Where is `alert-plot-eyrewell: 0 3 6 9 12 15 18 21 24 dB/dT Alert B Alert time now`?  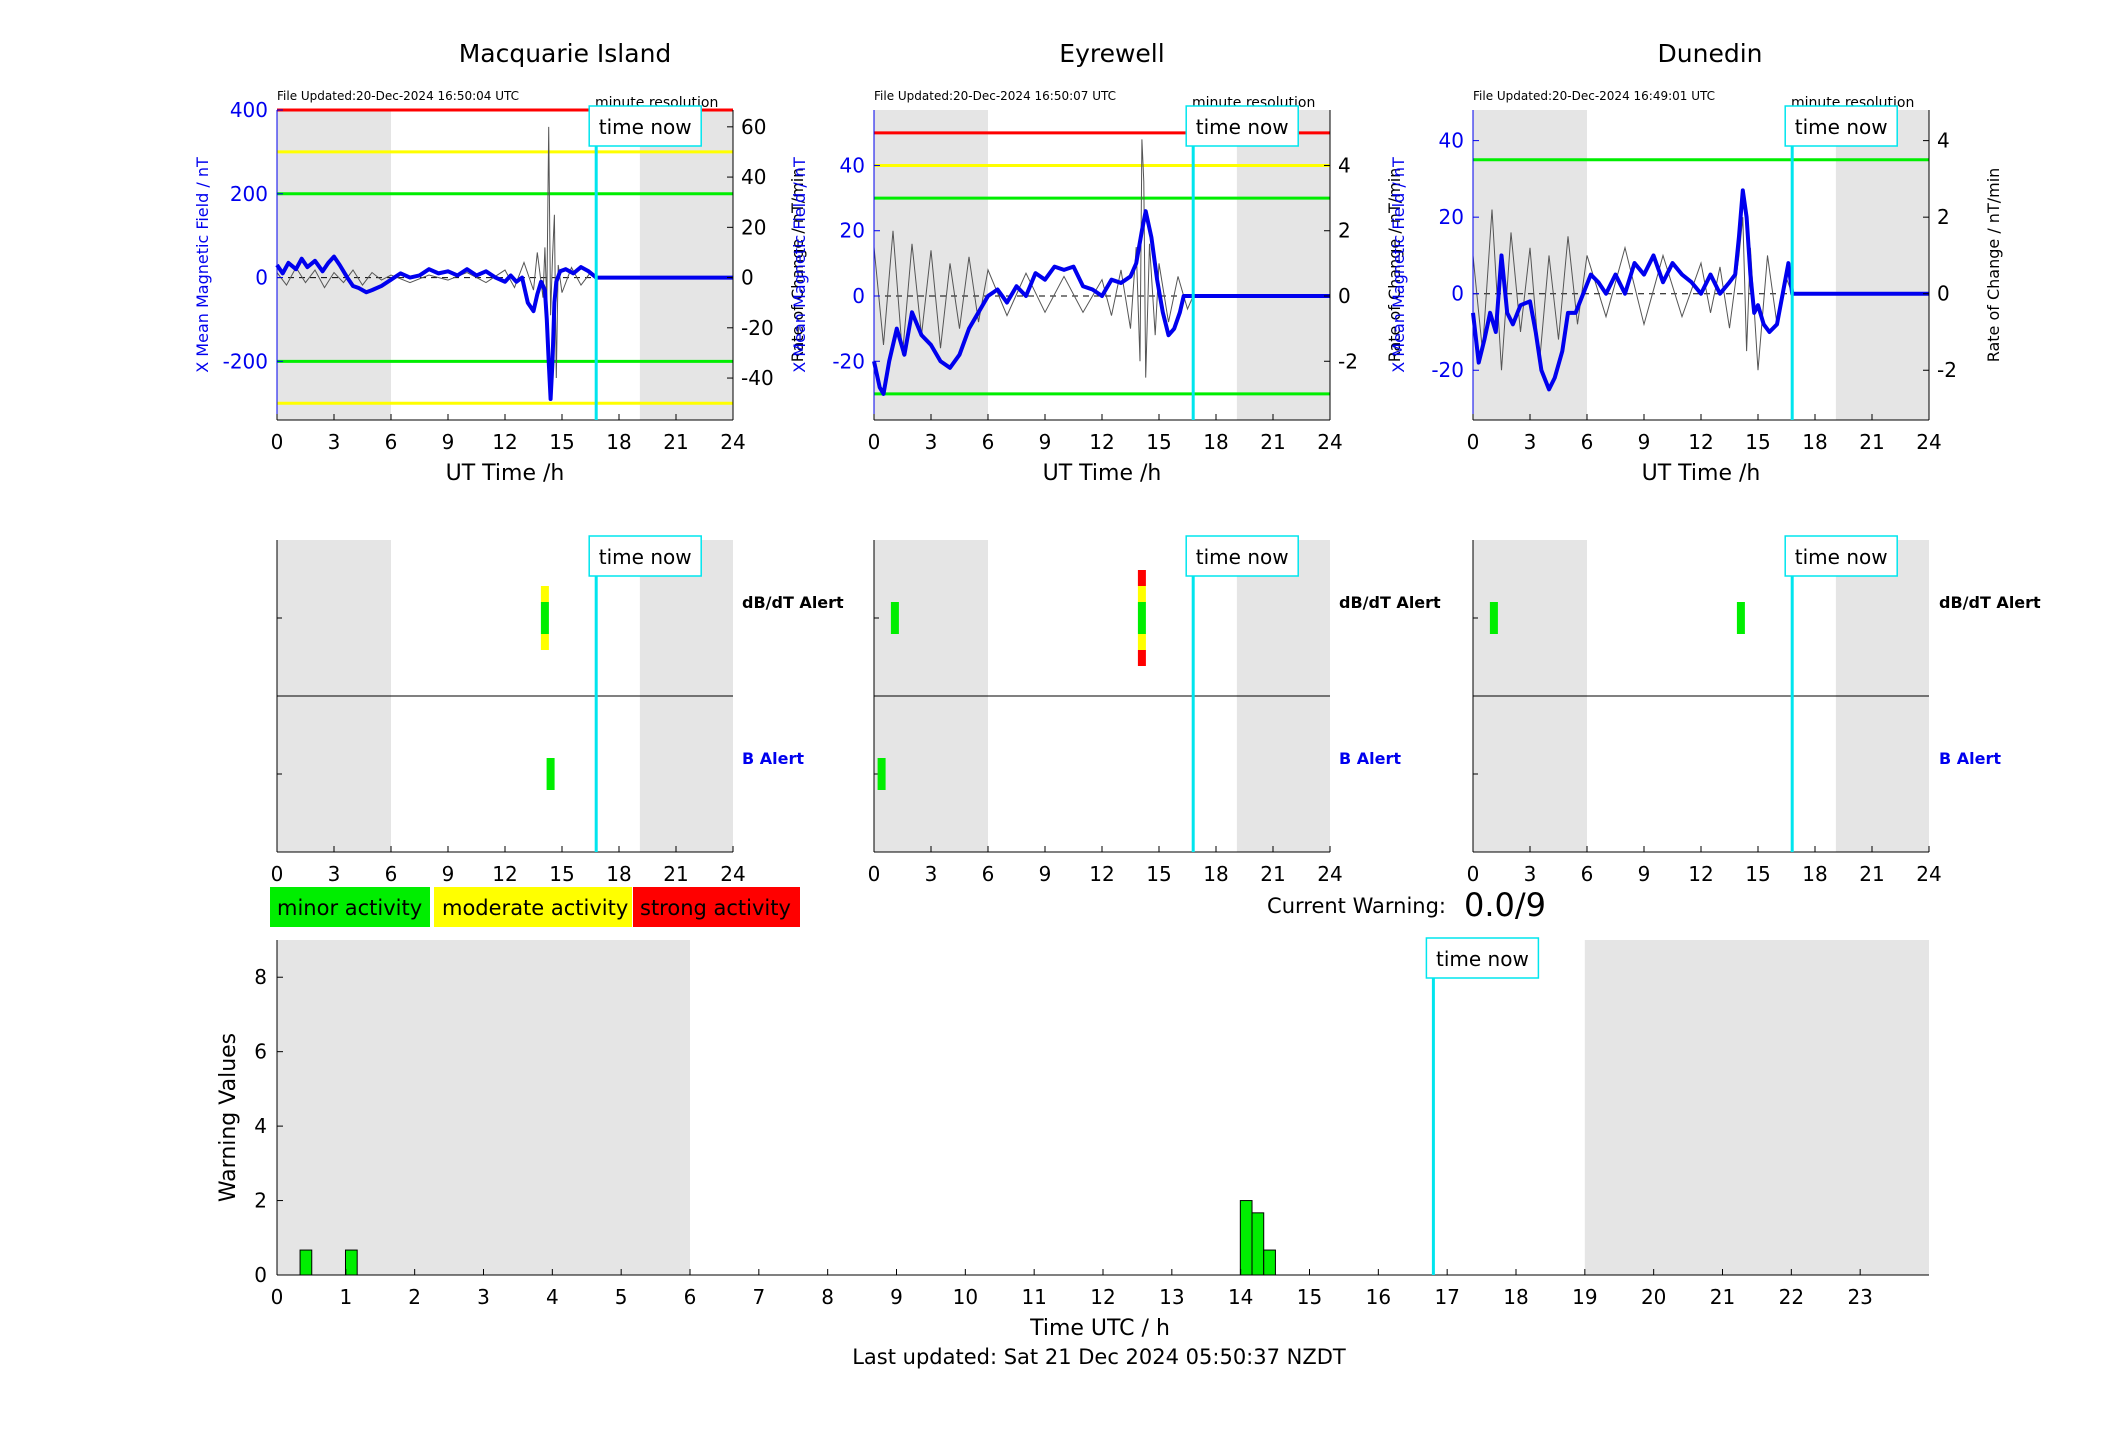
alert-plot-eyrewell: 0 3 6 9 12 15 18 21 24 dB/dT Alert B Alert time now is located at coordinates (1154, 710).